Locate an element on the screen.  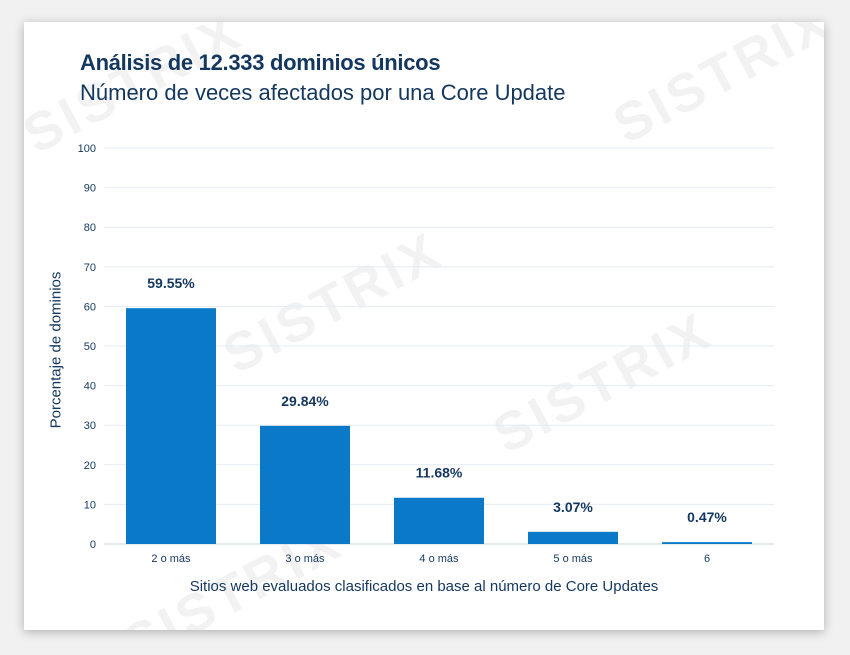
x-tick-label: 3 o más is located at coordinates (305, 559).